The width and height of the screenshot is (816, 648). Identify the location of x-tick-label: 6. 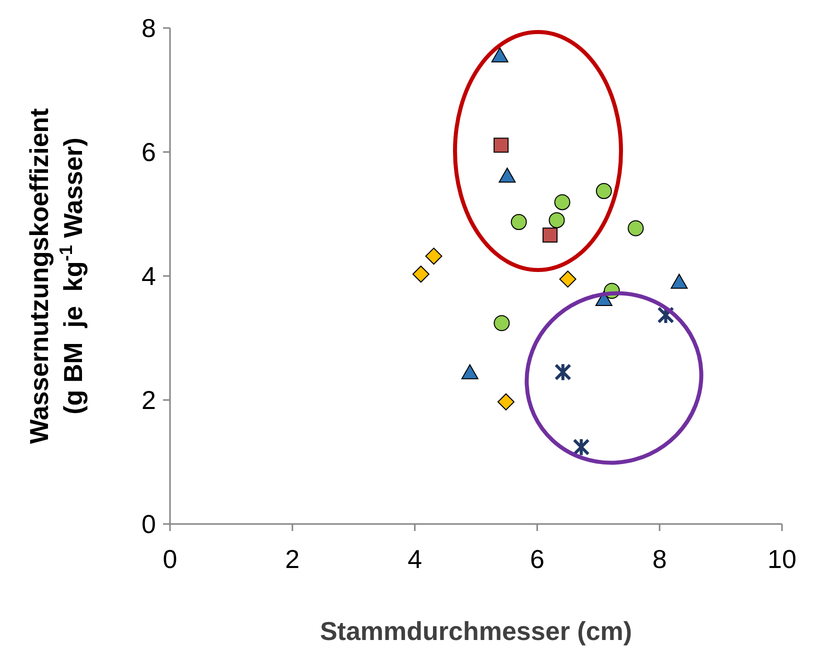
(537, 559).